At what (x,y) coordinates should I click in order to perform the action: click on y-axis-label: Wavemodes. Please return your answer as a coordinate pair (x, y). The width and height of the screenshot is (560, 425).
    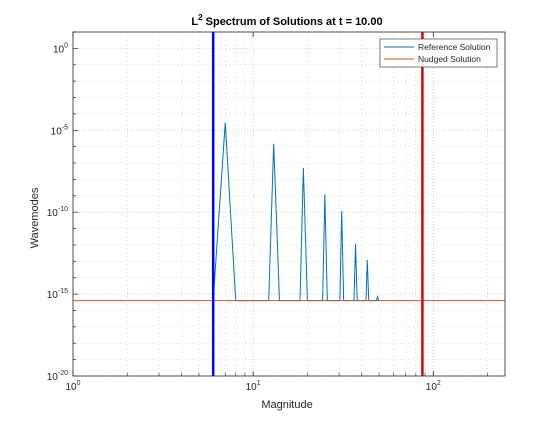
    Looking at the image, I should click on (35, 217).